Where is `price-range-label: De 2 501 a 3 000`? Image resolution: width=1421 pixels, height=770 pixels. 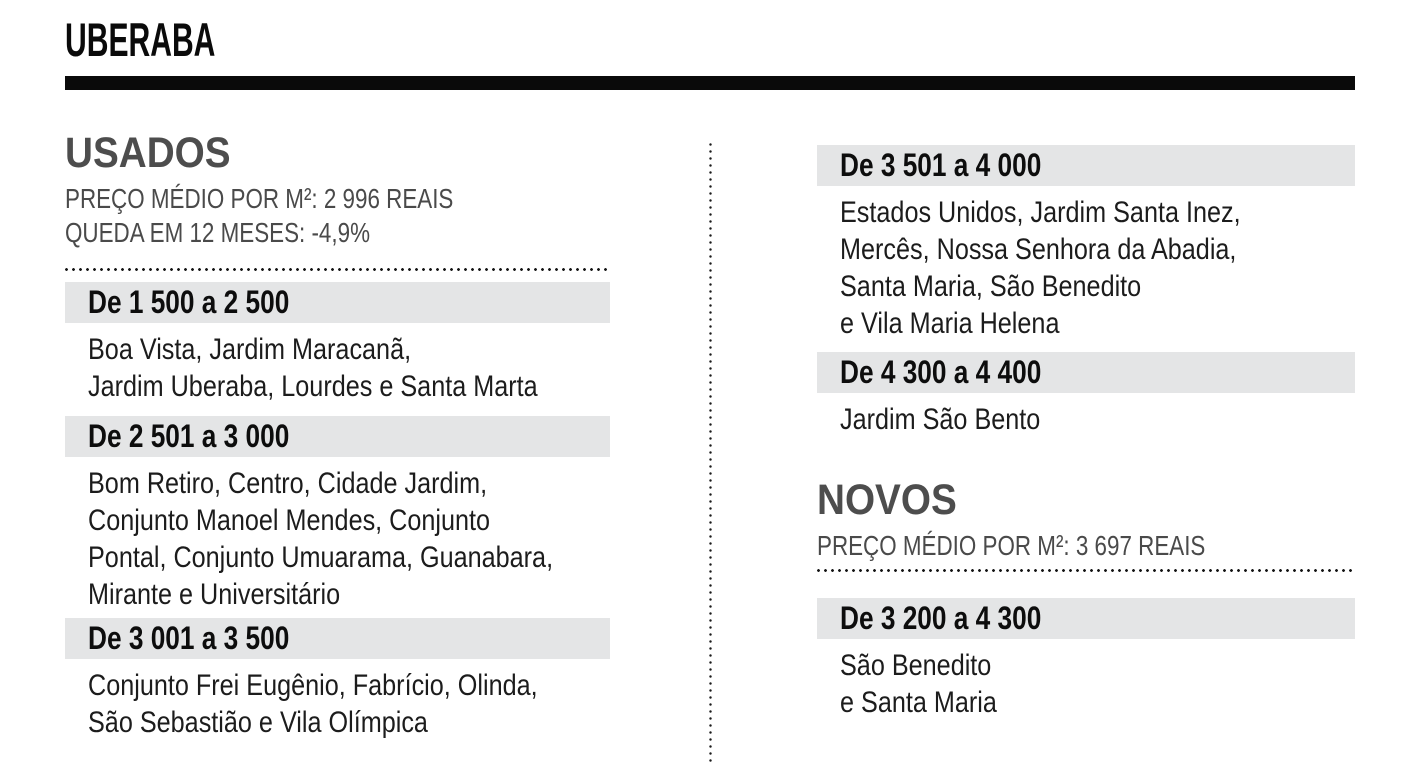 price-range-label: De 2 501 a 3 000 is located at coordinates (189, 436).